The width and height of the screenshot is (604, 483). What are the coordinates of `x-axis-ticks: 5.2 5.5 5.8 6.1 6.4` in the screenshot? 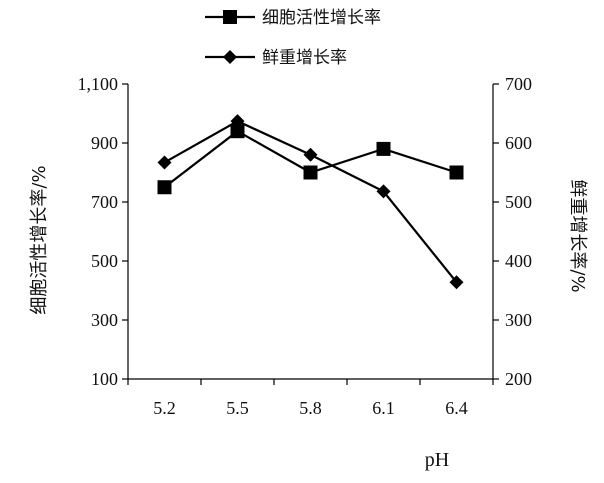 It's located at (310, 398).